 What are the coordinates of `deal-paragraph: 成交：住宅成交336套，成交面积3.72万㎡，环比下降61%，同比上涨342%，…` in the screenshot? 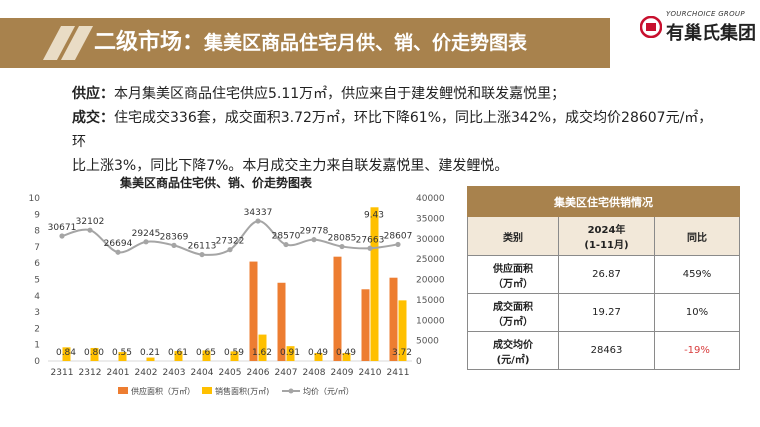 It's located at (397, 142).